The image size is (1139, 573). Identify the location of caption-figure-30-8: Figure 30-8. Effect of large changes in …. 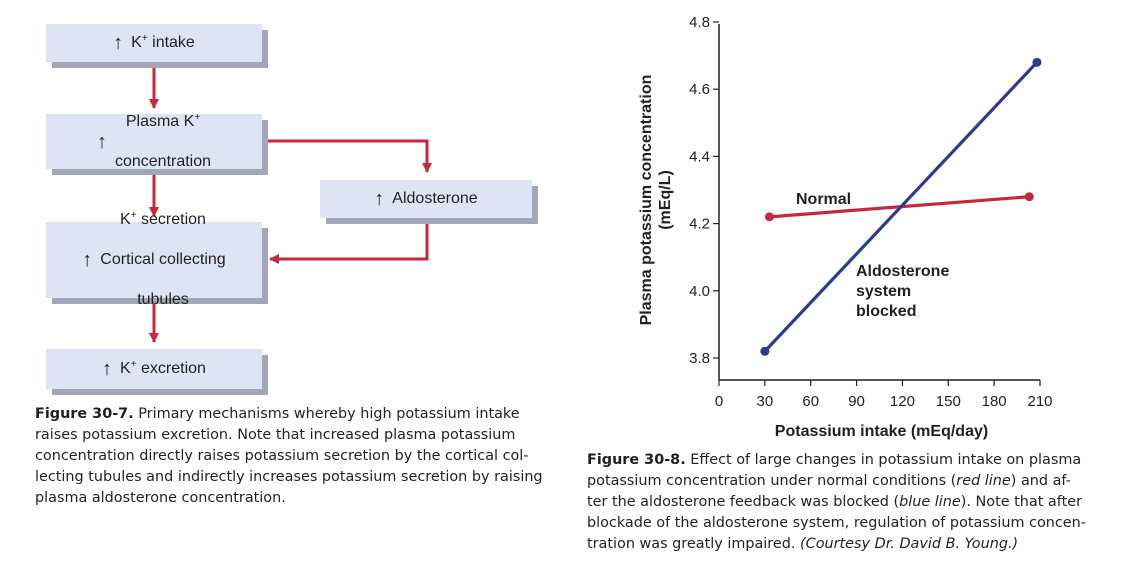
(852, 502).